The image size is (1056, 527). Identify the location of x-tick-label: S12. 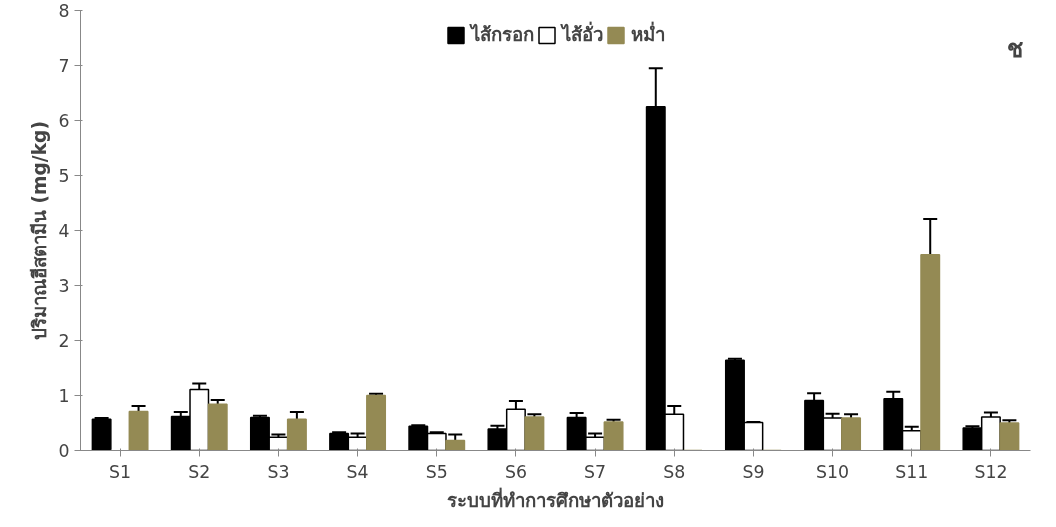
(991, 471).